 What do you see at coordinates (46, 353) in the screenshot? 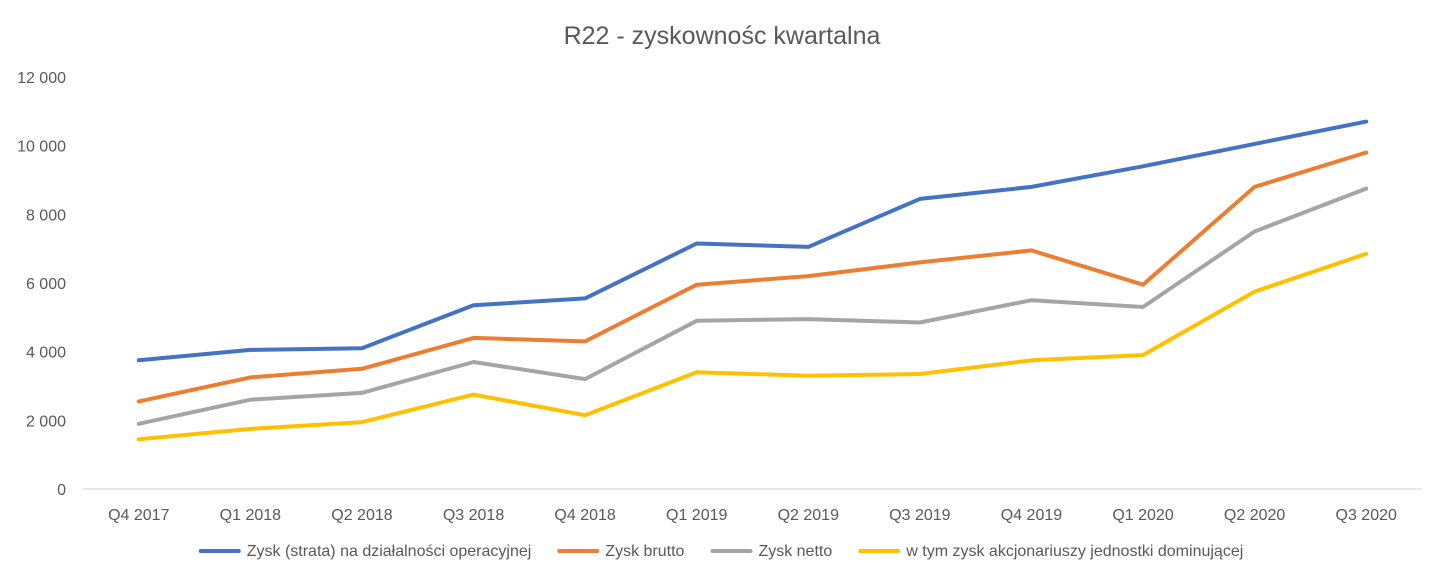
I see `y-tick-label: 4 000` at bounding box center [46, 353].